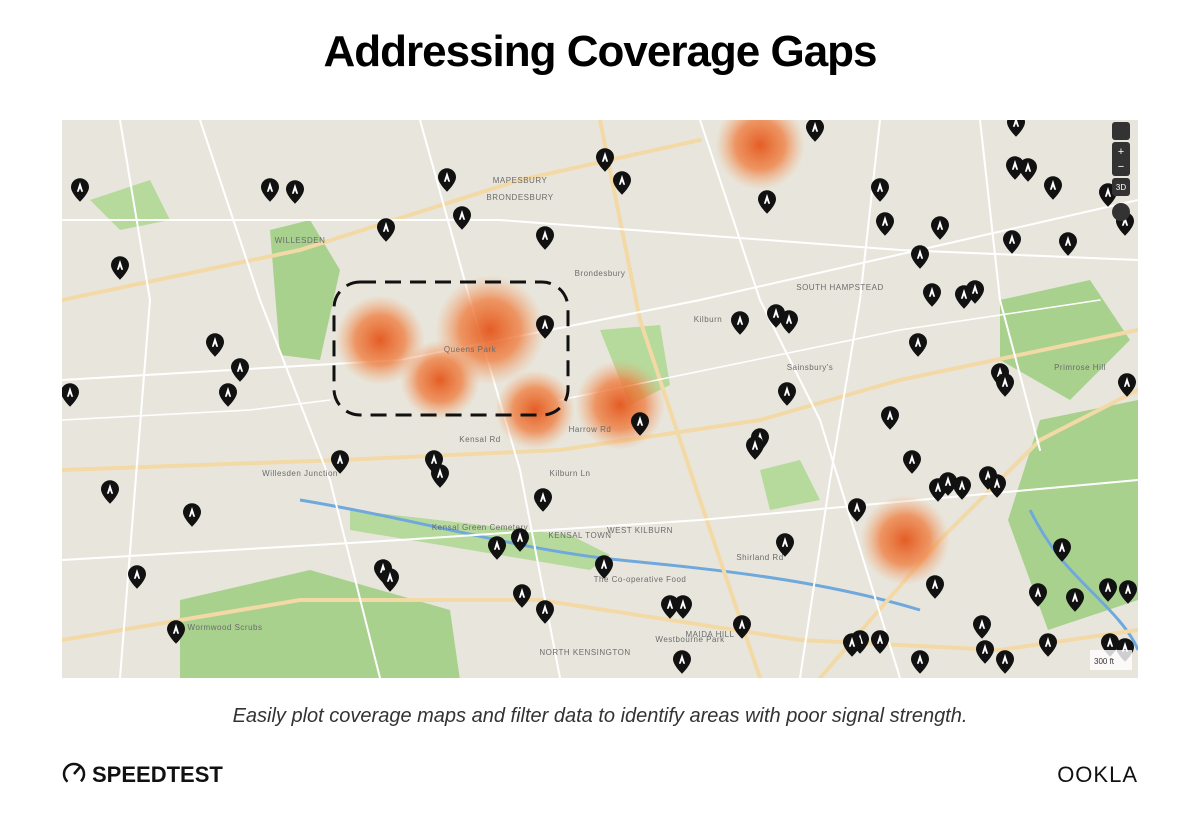  Describe the element at coordinates (1121, 212) in the screenshot. I see `compass` at that location.